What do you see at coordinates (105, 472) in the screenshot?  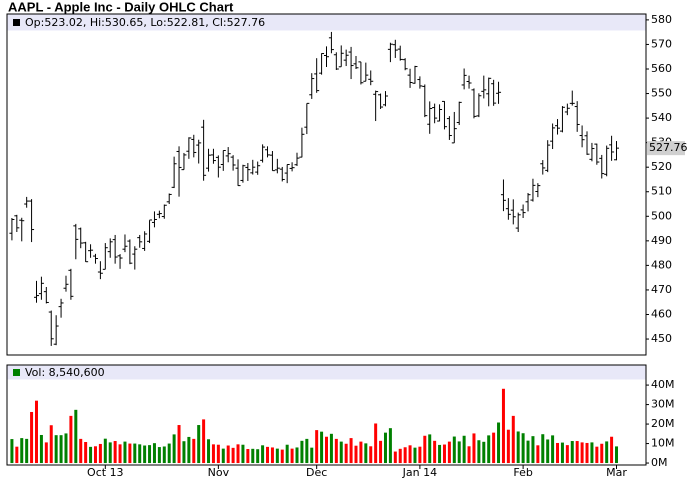 I see `x-tick-label: Oct 13` at bounding box center [105, 472].